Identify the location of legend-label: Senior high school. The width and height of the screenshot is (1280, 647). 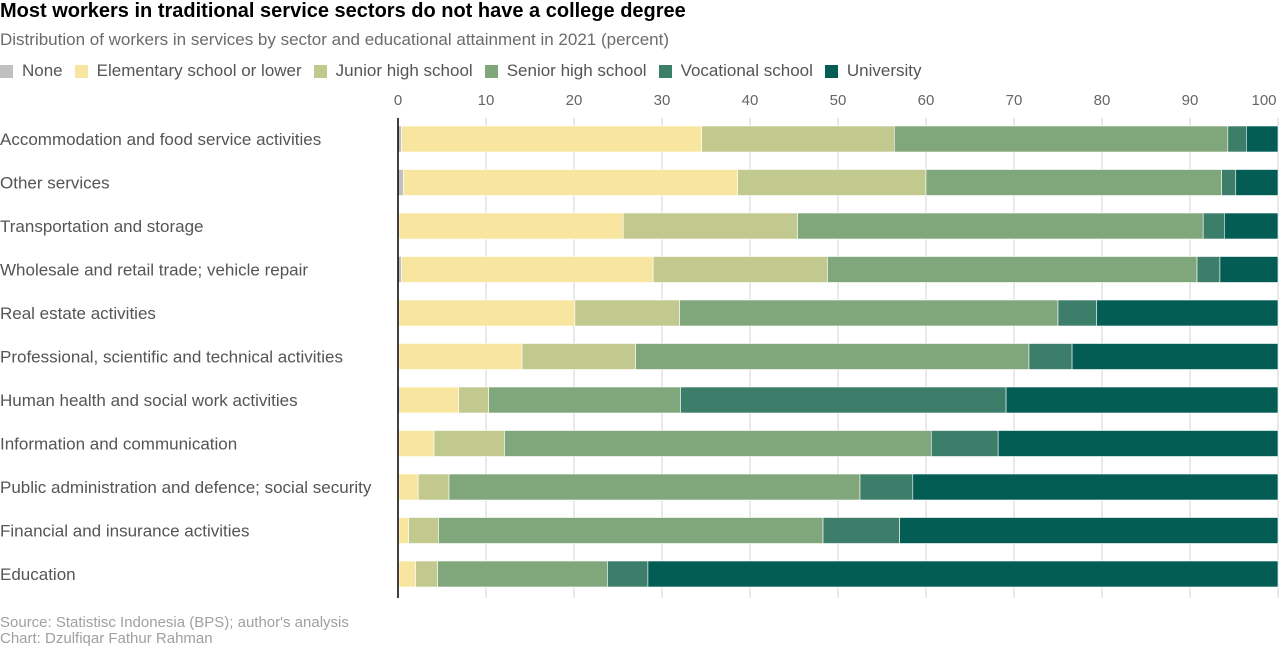
(576, 70).